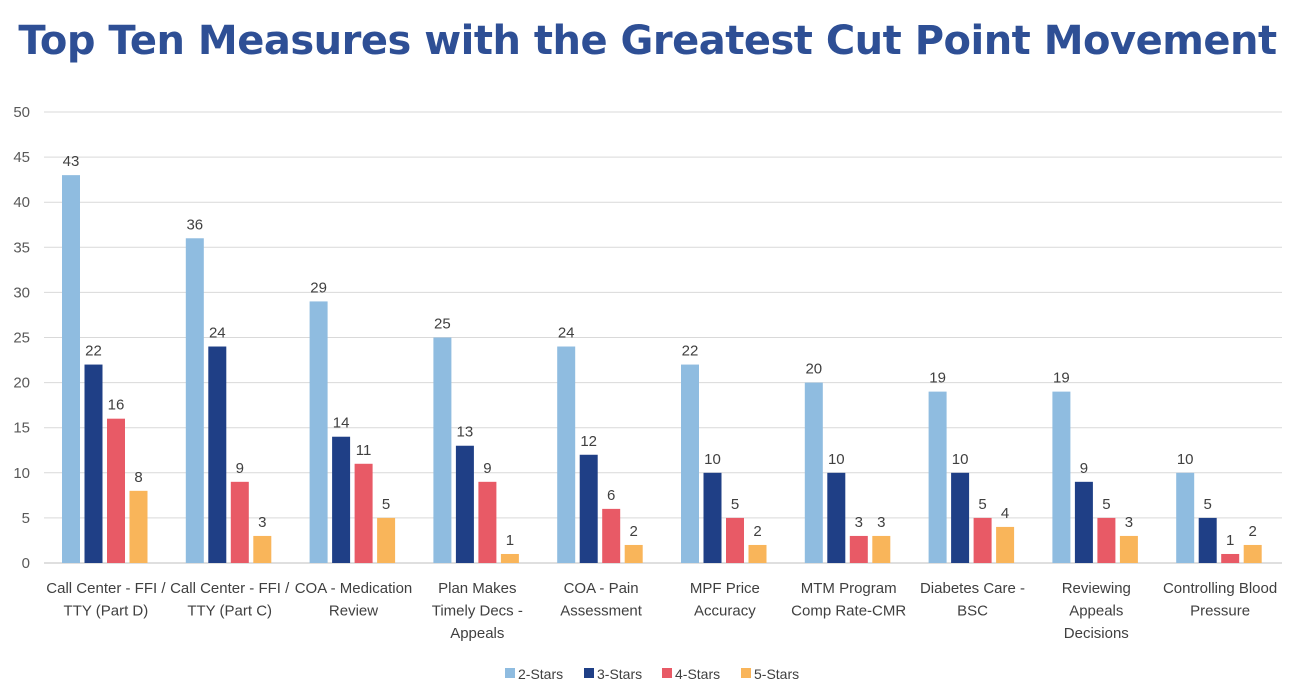 The image size is (1295, 698). Describe the element at coordinates (611, 495) in the screenshot. I see `data-label: 6` at that location.